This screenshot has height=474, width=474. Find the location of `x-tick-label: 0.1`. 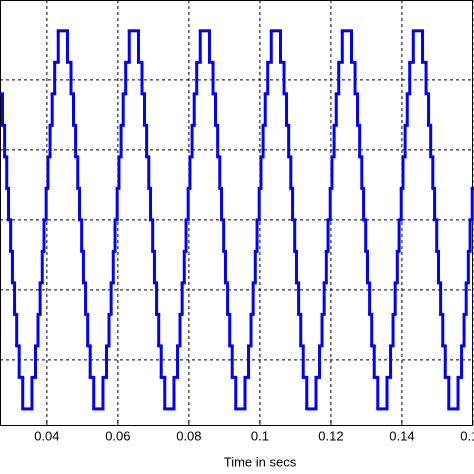

x-tick-label: 0.1 is located at coordinates (260, 435).